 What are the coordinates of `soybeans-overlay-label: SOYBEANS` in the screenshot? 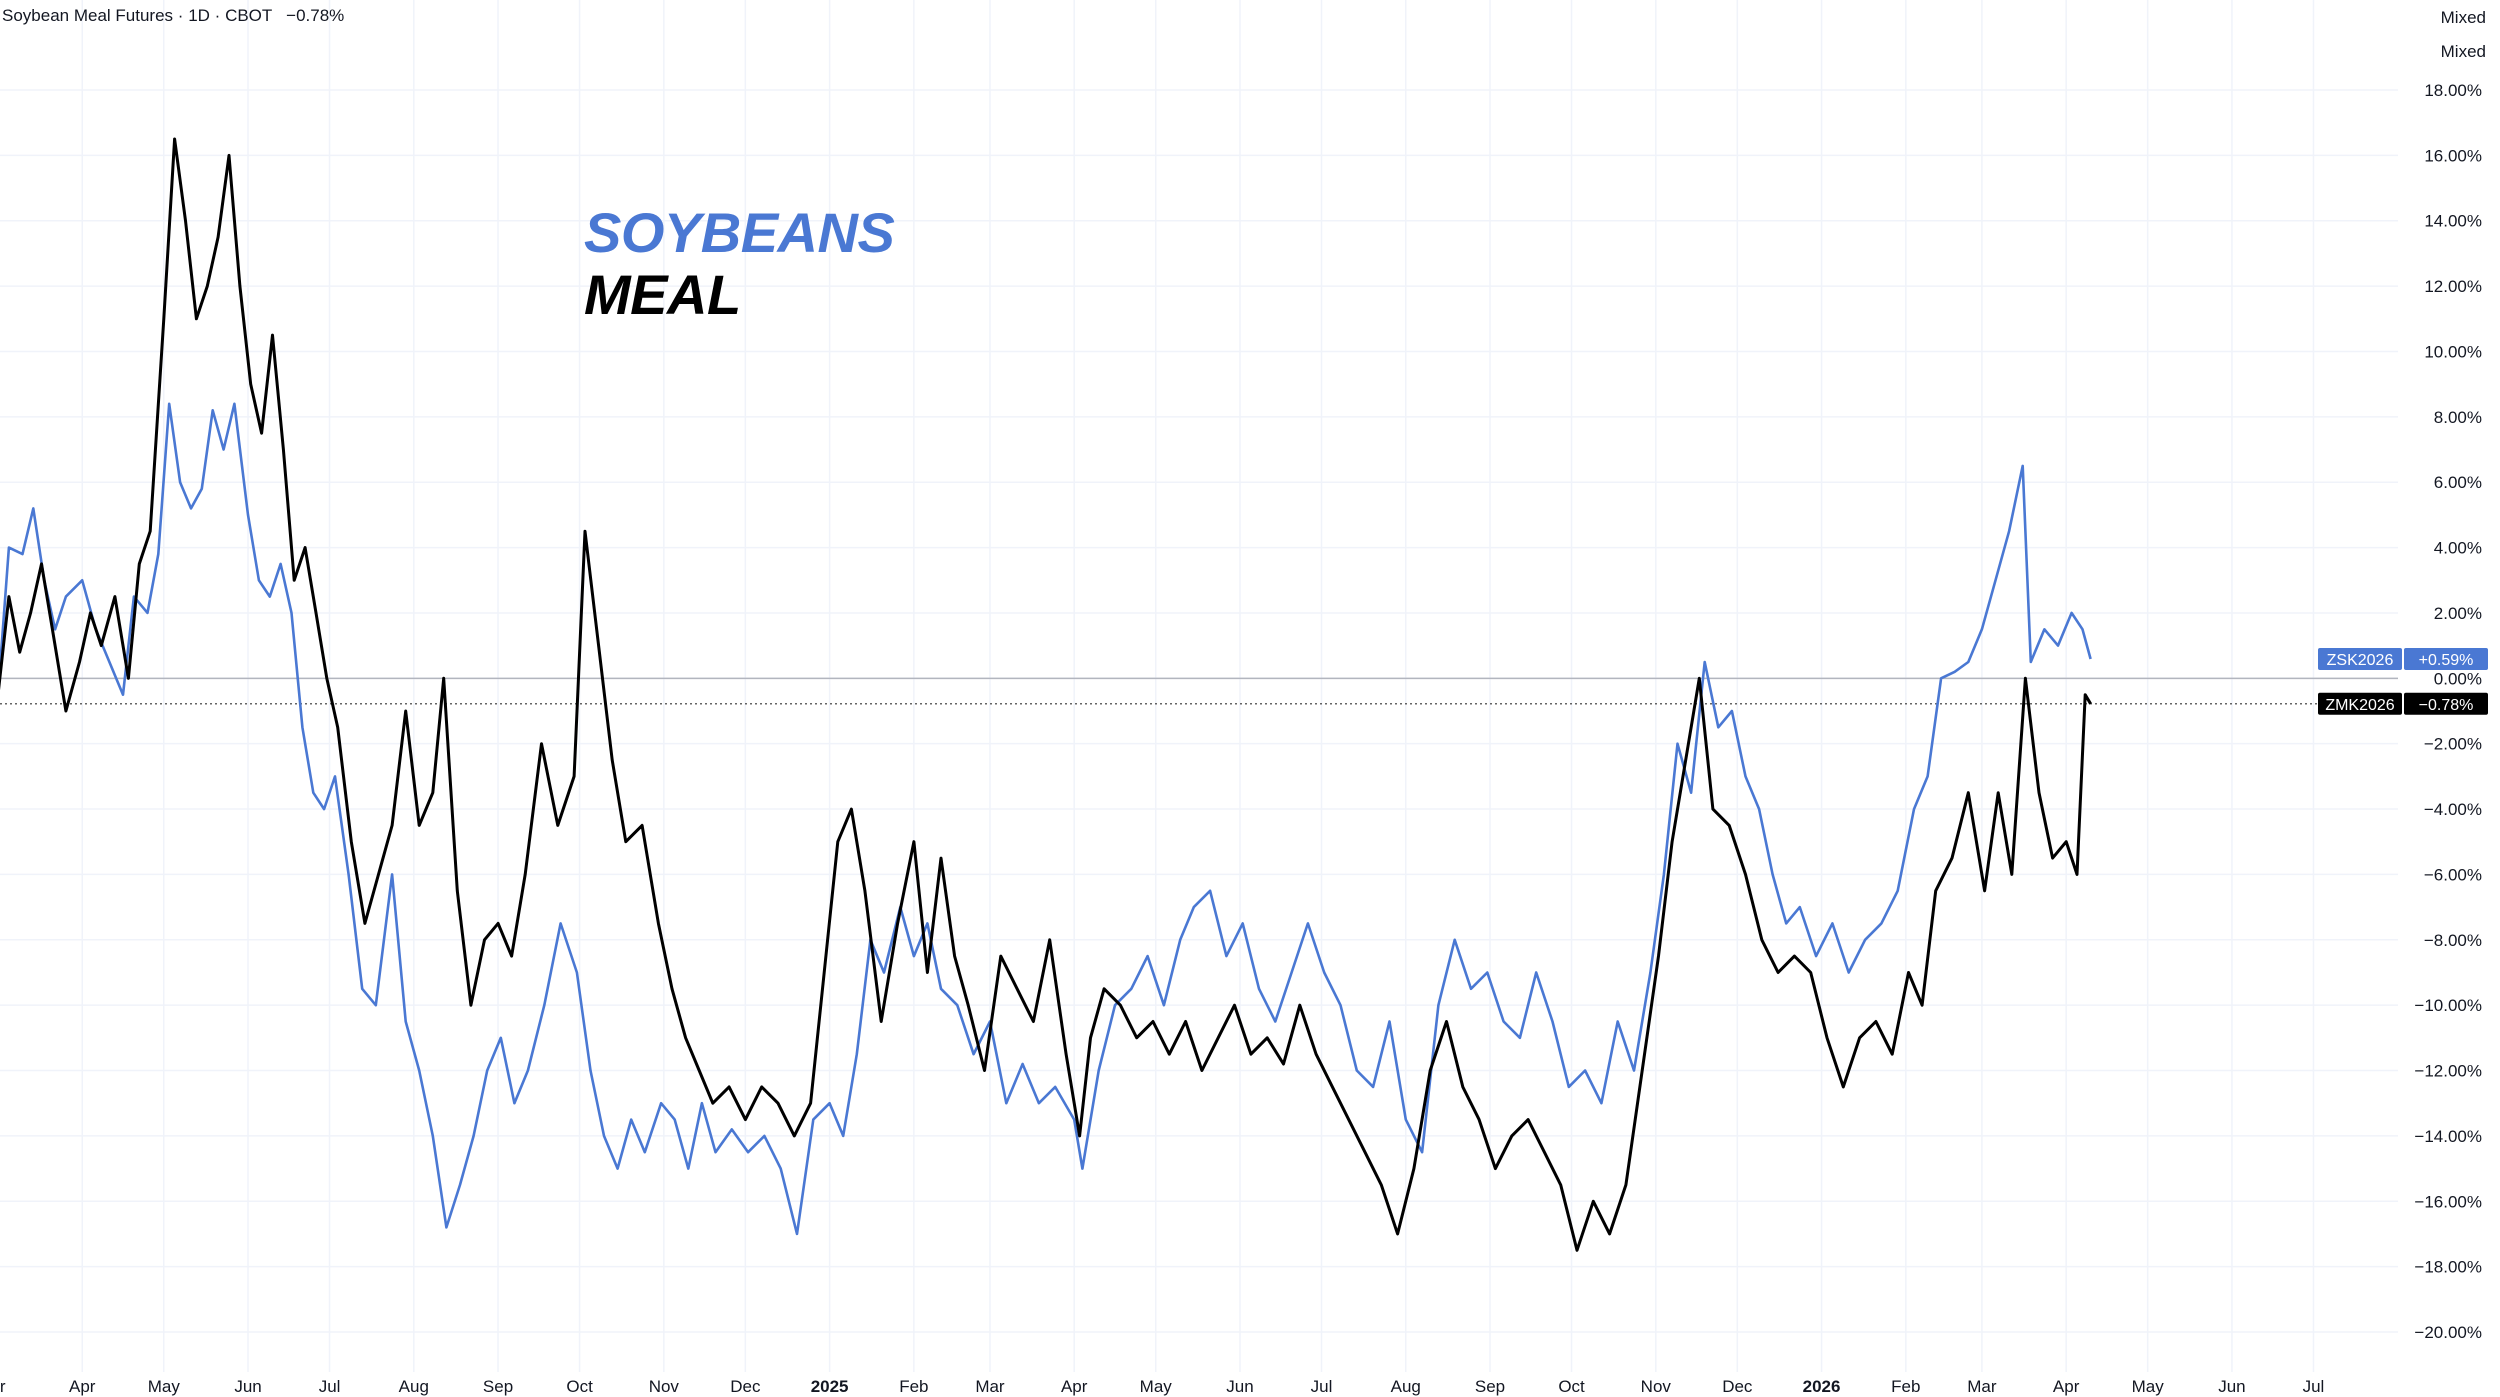 It's located at (739, 232).